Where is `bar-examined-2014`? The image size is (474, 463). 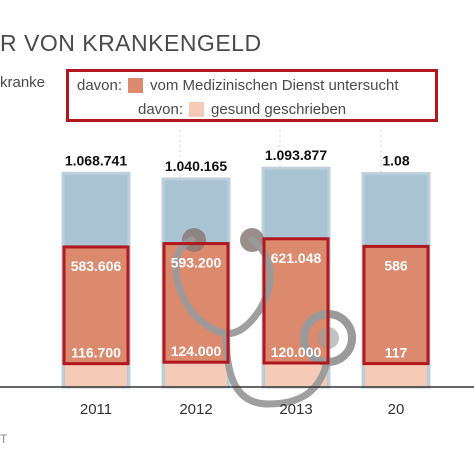 bar-examined-2014 is located at coordinates (396, 305).